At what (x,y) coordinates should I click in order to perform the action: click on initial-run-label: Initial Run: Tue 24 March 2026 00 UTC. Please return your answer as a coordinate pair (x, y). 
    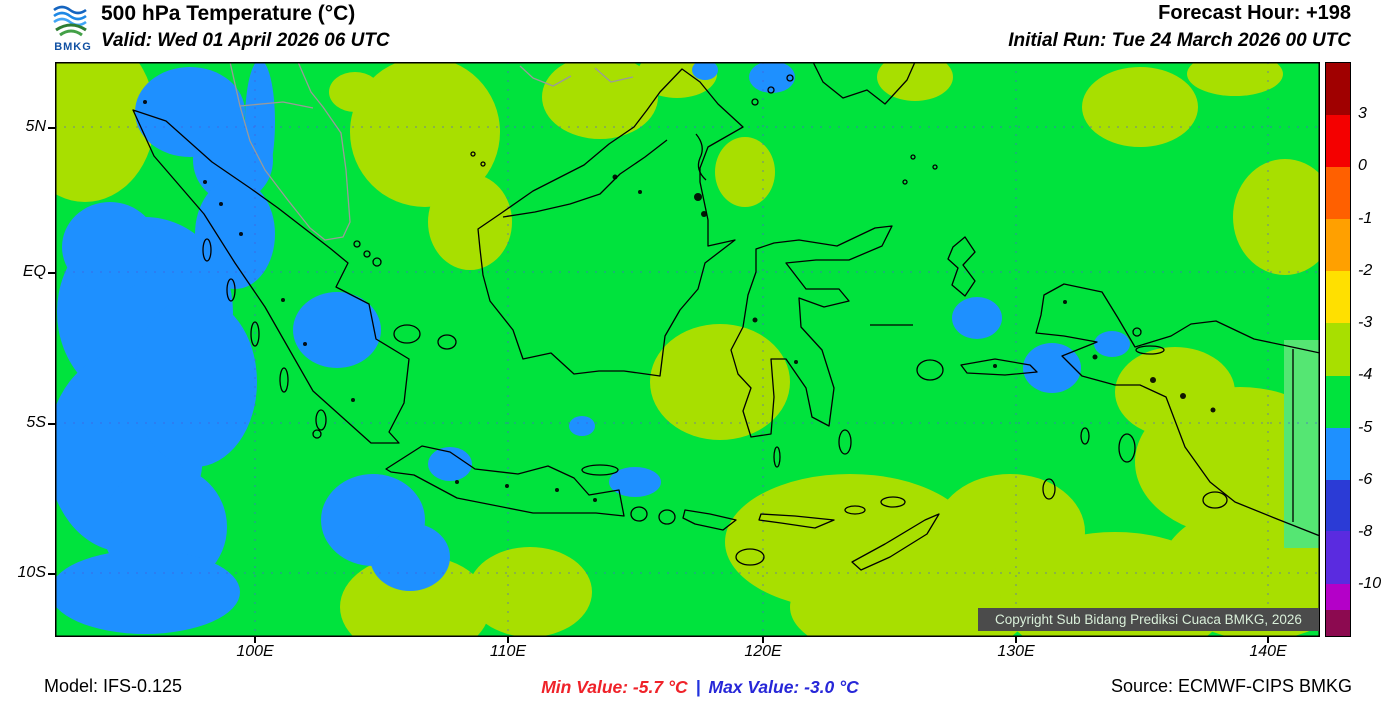
    Looking at the image, I should click on (1179, 40).